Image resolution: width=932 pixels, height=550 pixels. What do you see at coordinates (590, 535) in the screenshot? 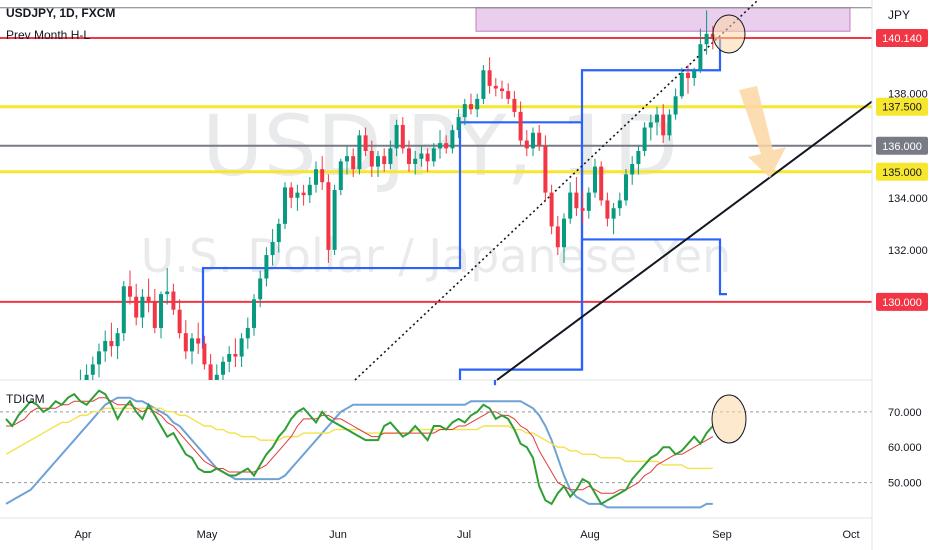
I see `month-tick-label: Aug` at bounding box center [590, 535].